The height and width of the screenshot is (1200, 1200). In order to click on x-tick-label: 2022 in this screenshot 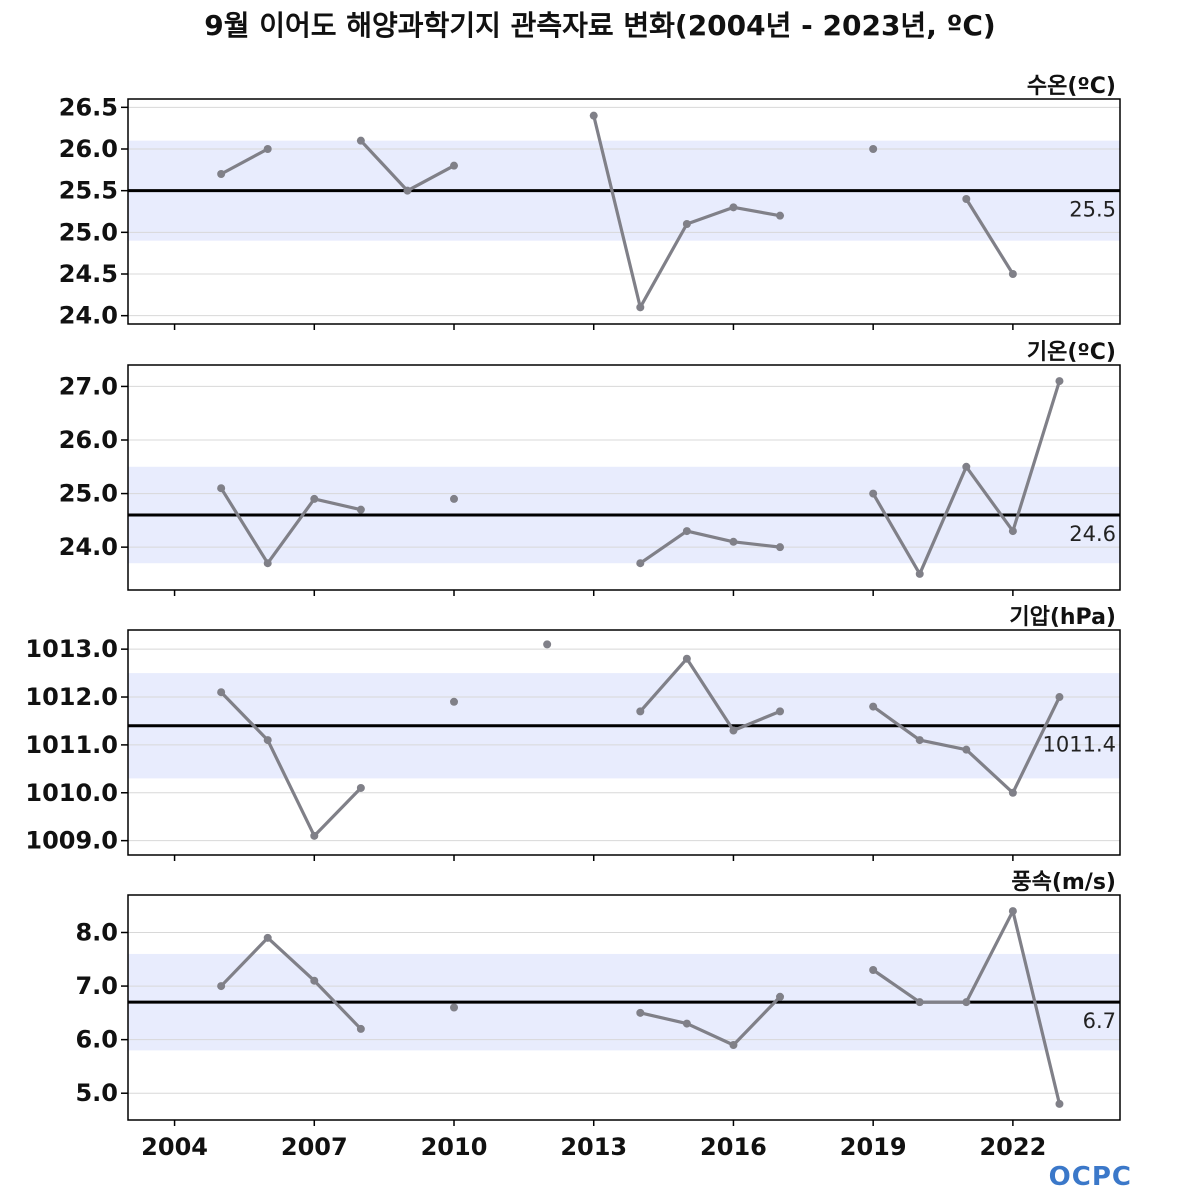, I will do `click(1012, 1147)`.